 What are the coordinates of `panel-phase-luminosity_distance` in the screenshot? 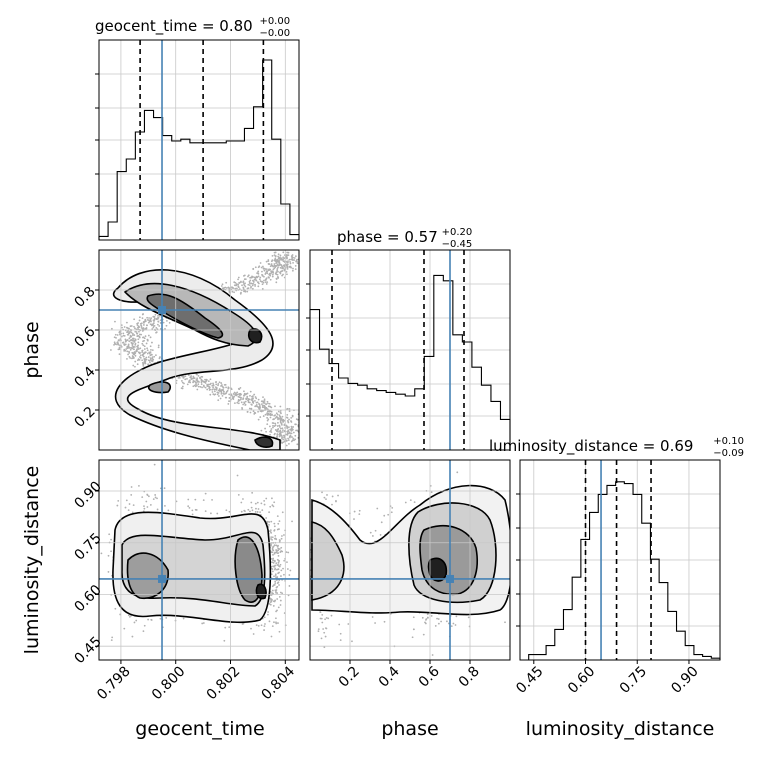 It's located at (410, 563).